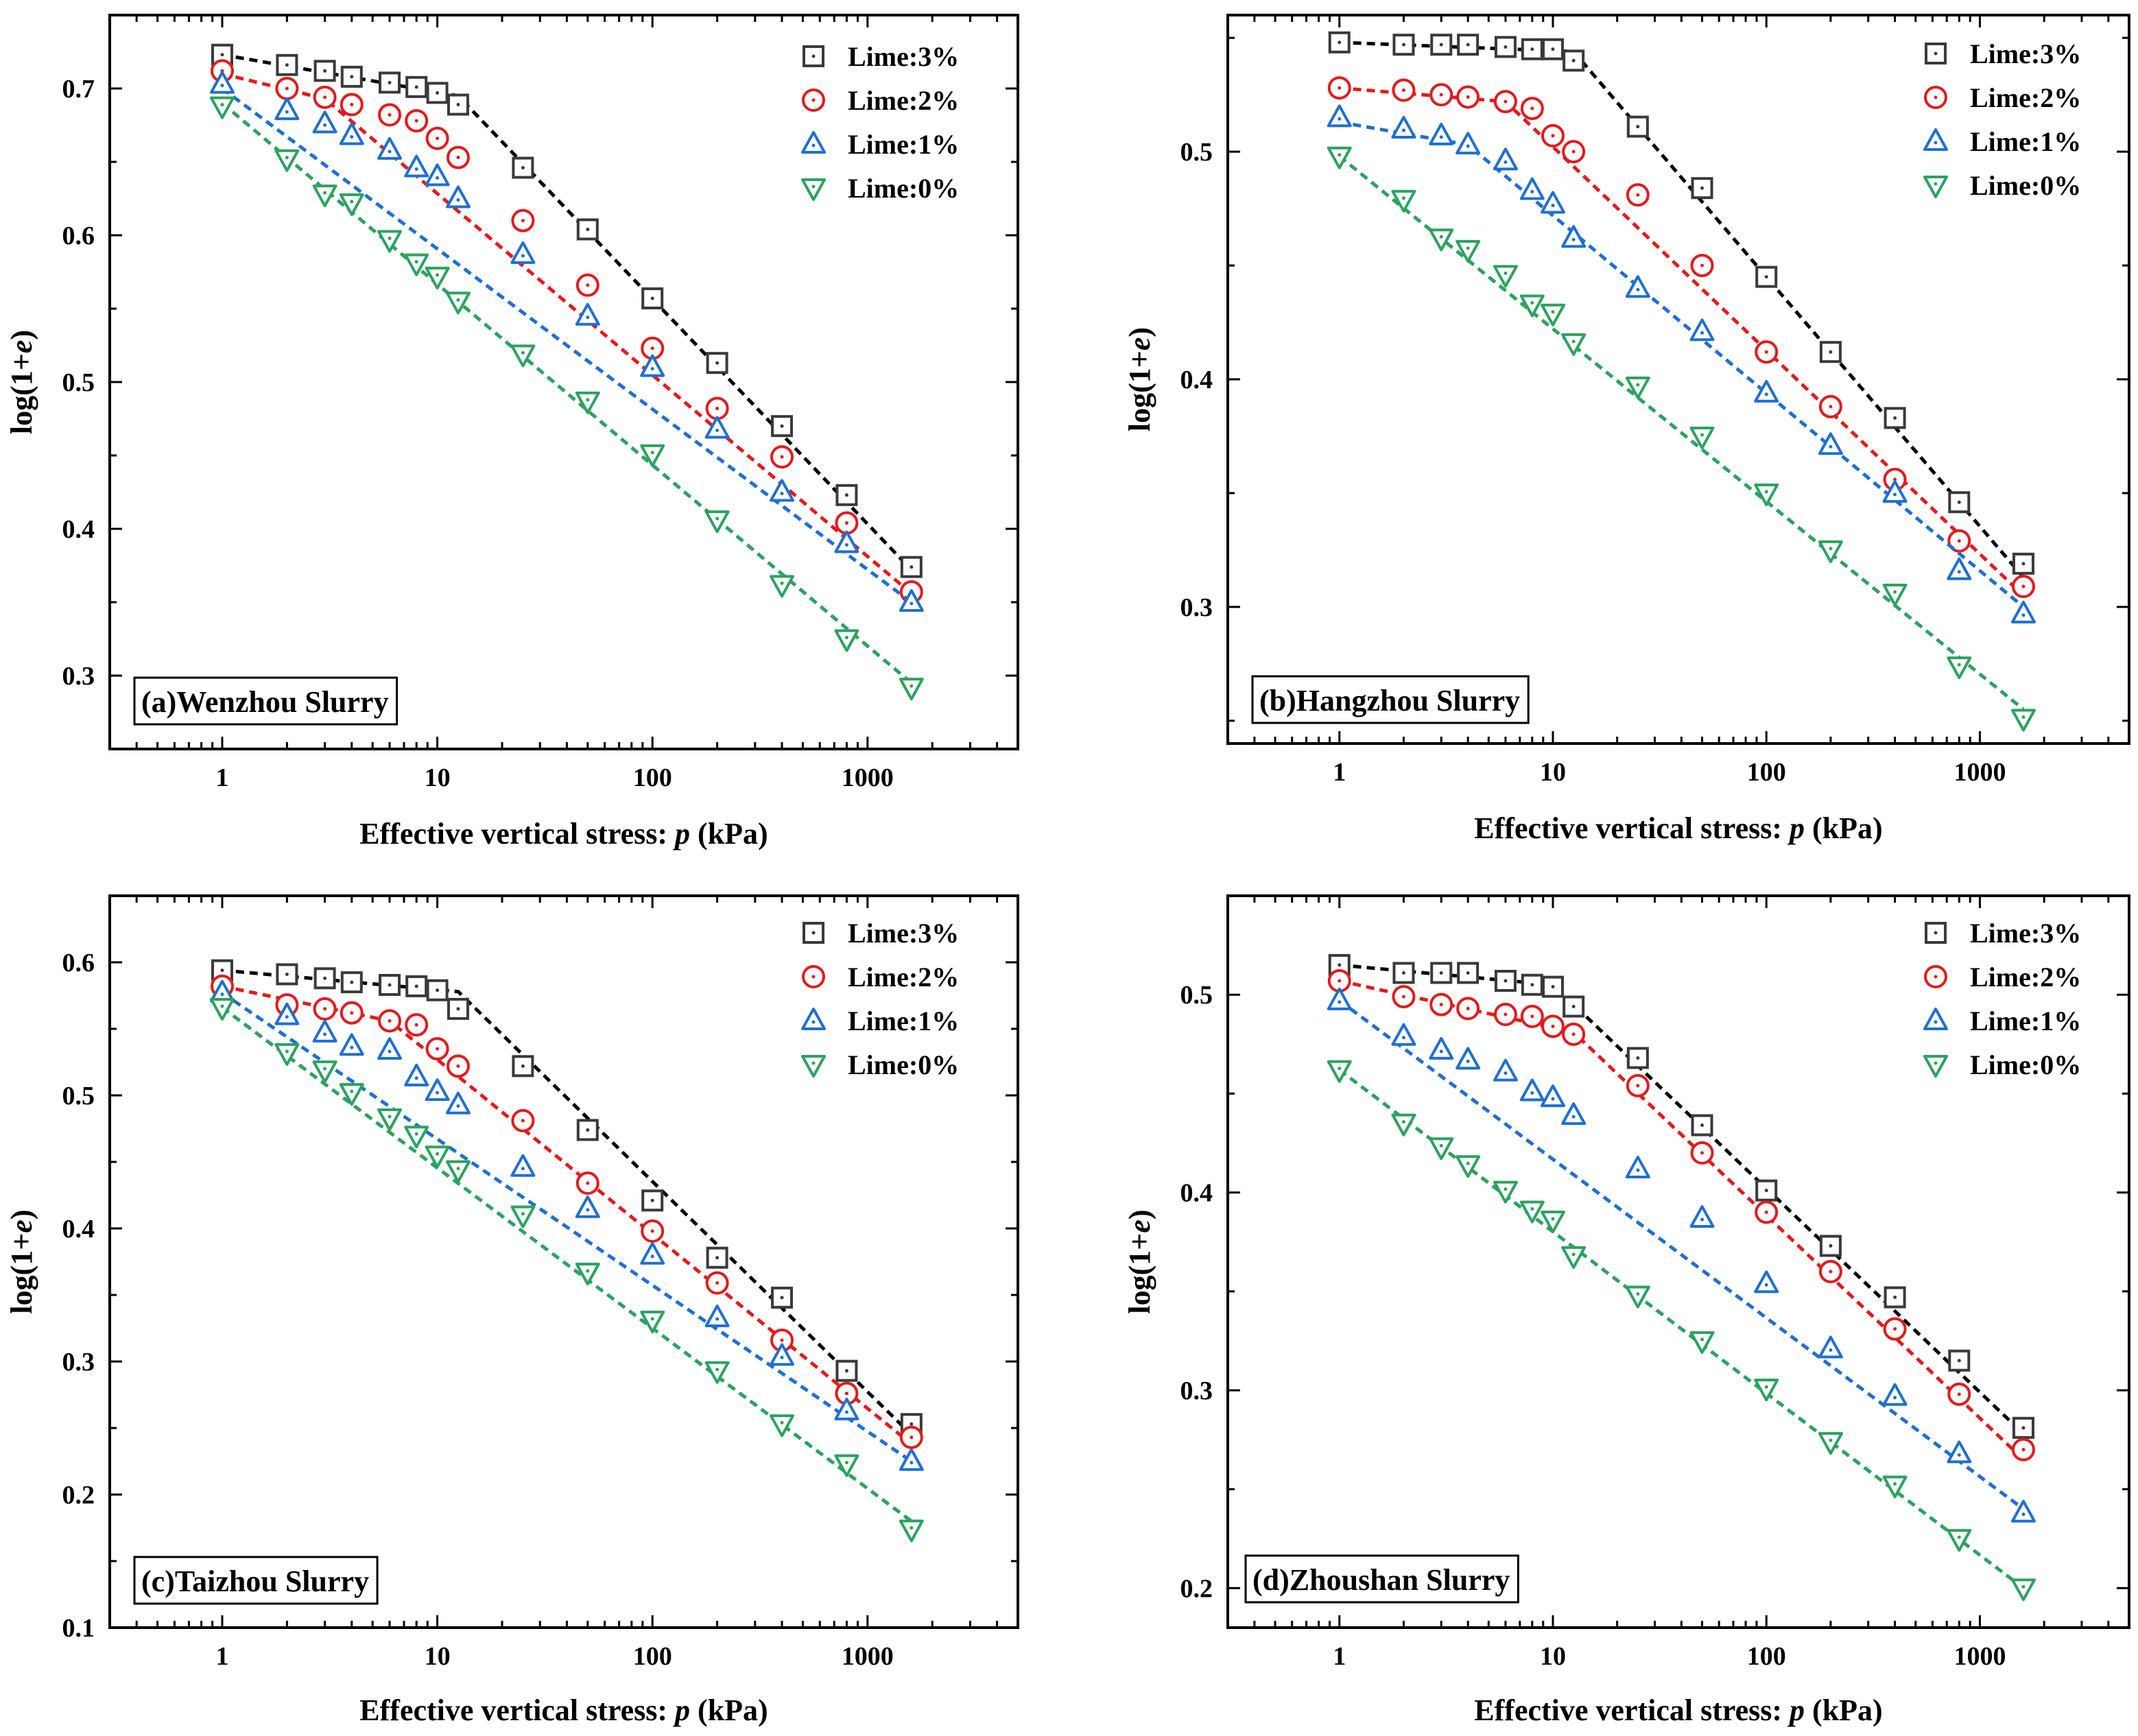  What do you see at coordinates (1196, 1589) in the screenshot?
I see `y-tick-label: 0.2` at bounding box center [1196, 1589].